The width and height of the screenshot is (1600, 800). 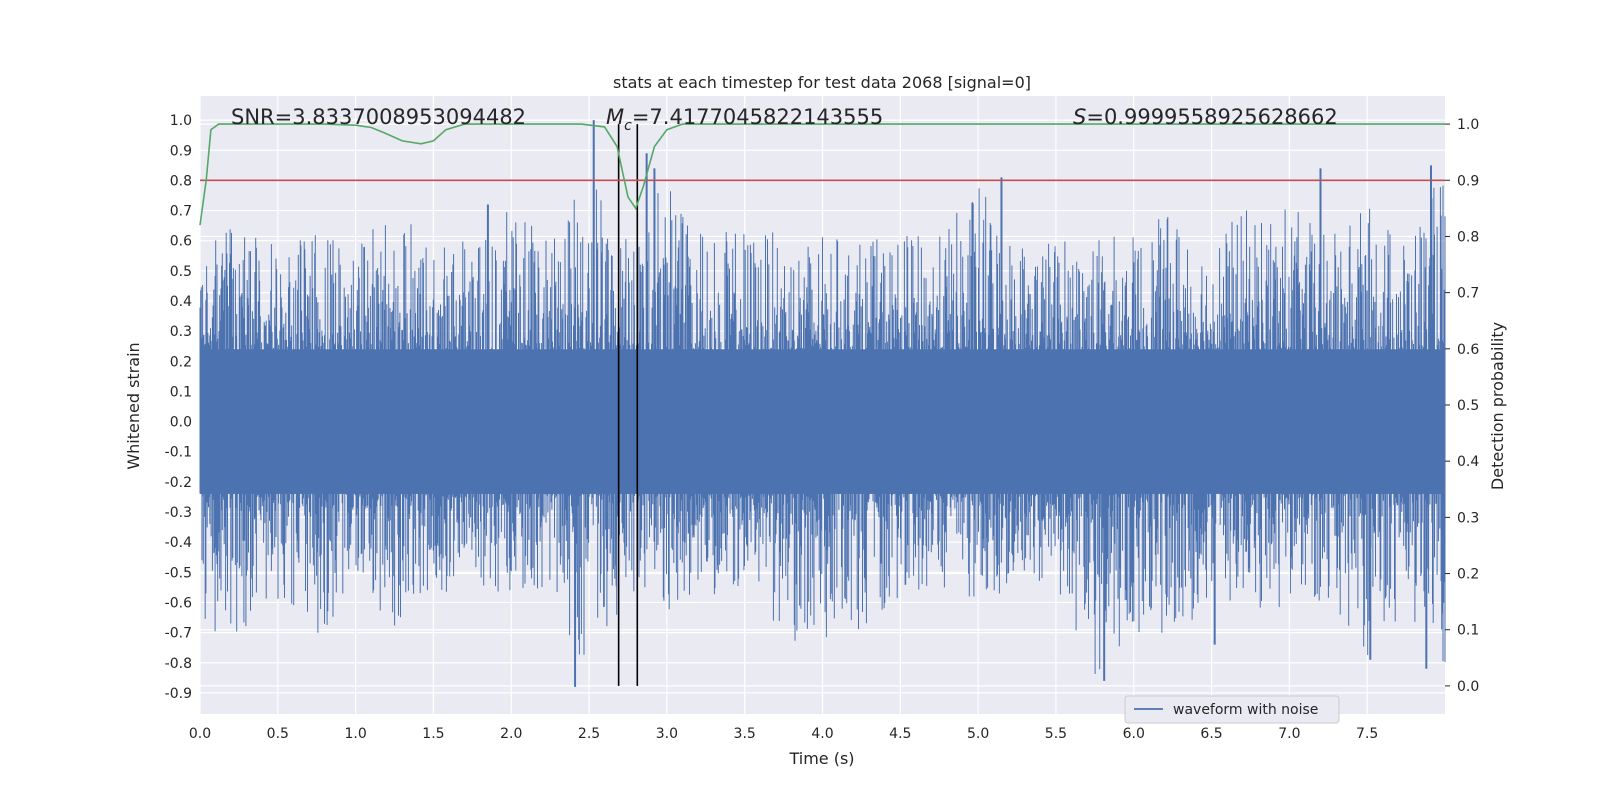 What do you see at coordinates (1468, 350) in the screenshot?
I see `y-right-tick-label: 0.6` at bounding box center [1468, 350].